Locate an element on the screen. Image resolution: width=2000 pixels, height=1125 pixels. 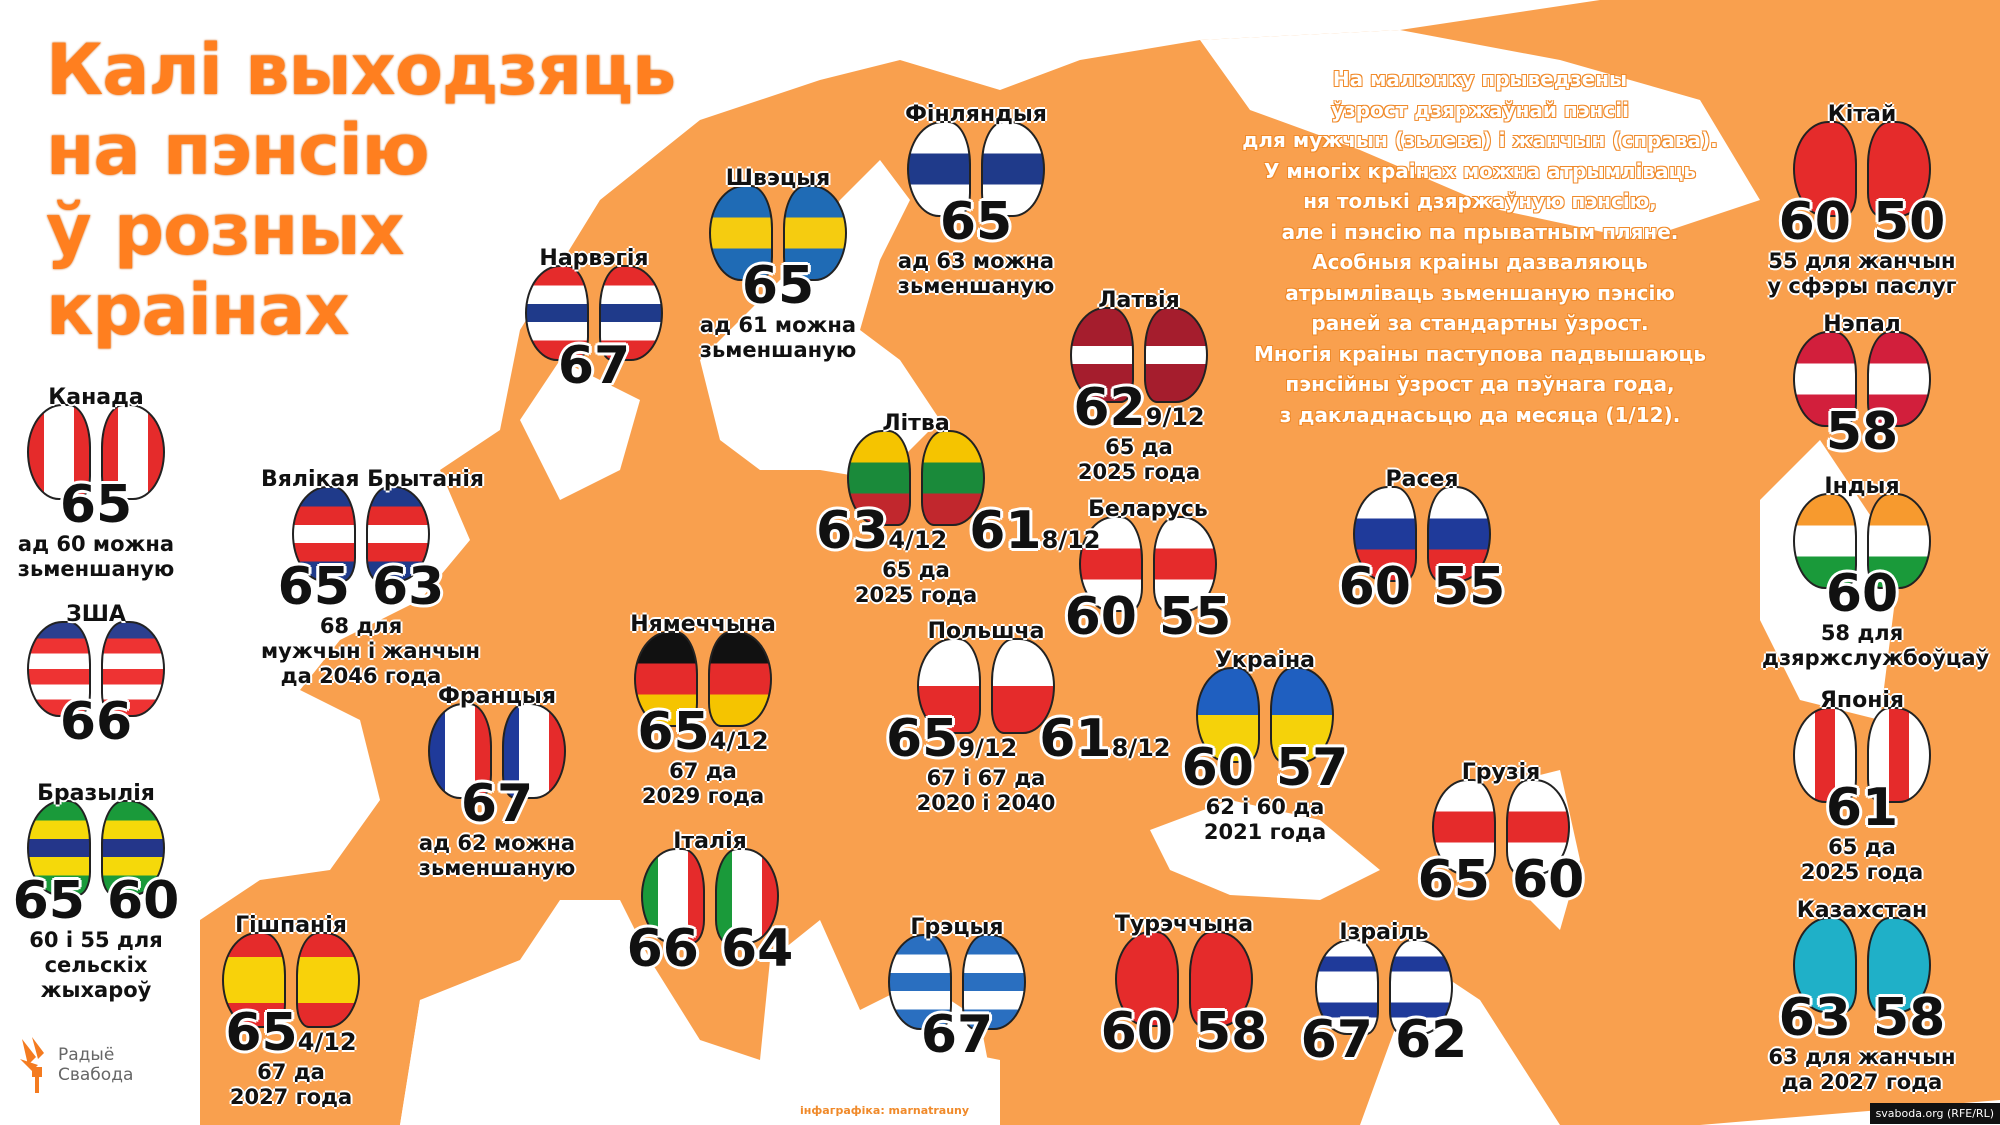
country-name: Гішпанія is located at coordinates (291, 925).